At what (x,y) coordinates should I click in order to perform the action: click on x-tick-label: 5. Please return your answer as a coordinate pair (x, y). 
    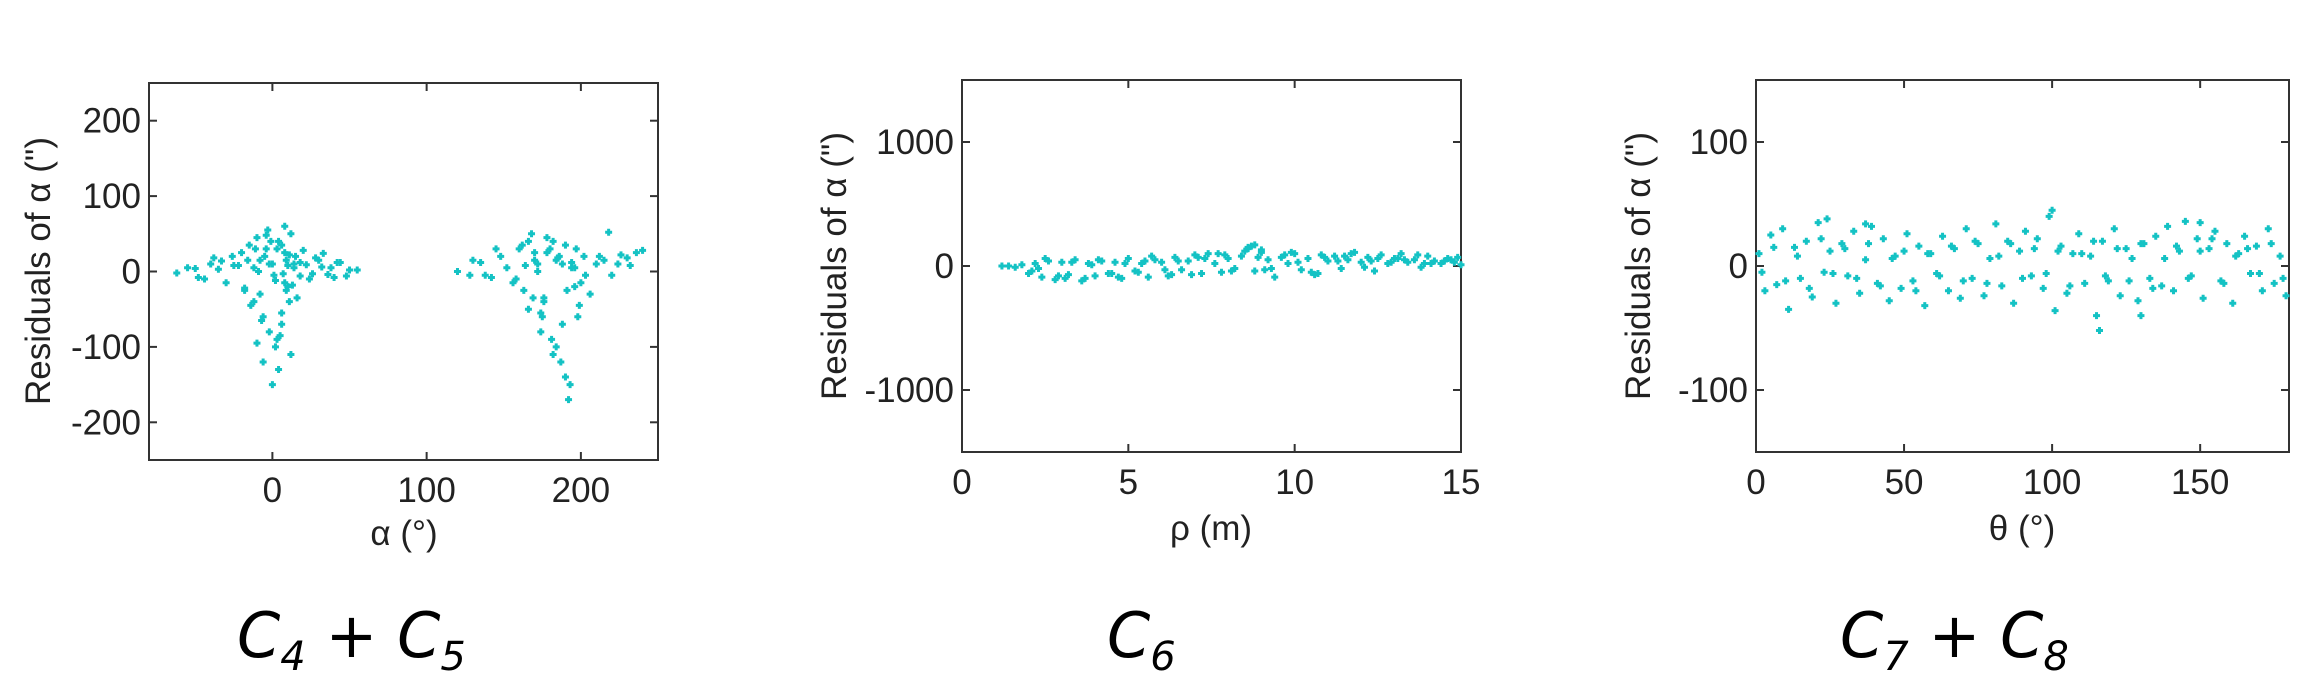
    Looking at the image, I should click on (1128, 482).